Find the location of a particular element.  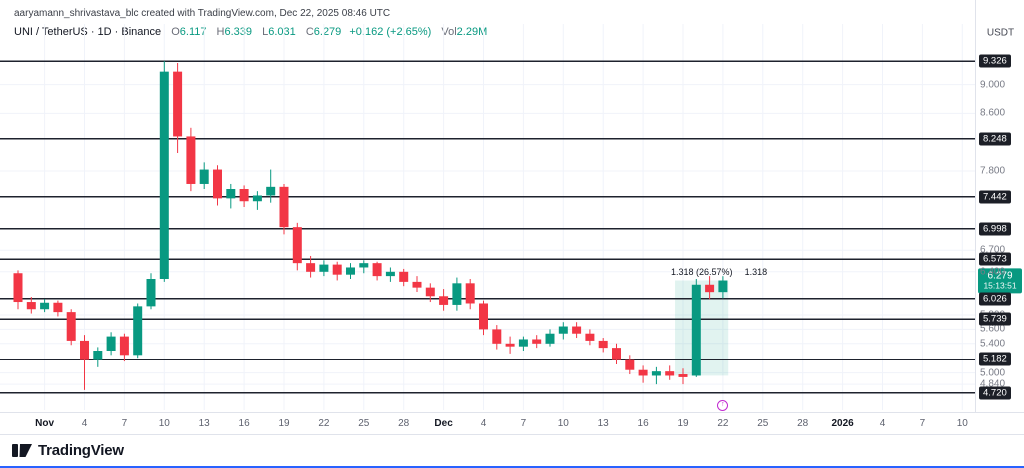

price-tick-label: 5.400 is located at coordinates (993, 344).